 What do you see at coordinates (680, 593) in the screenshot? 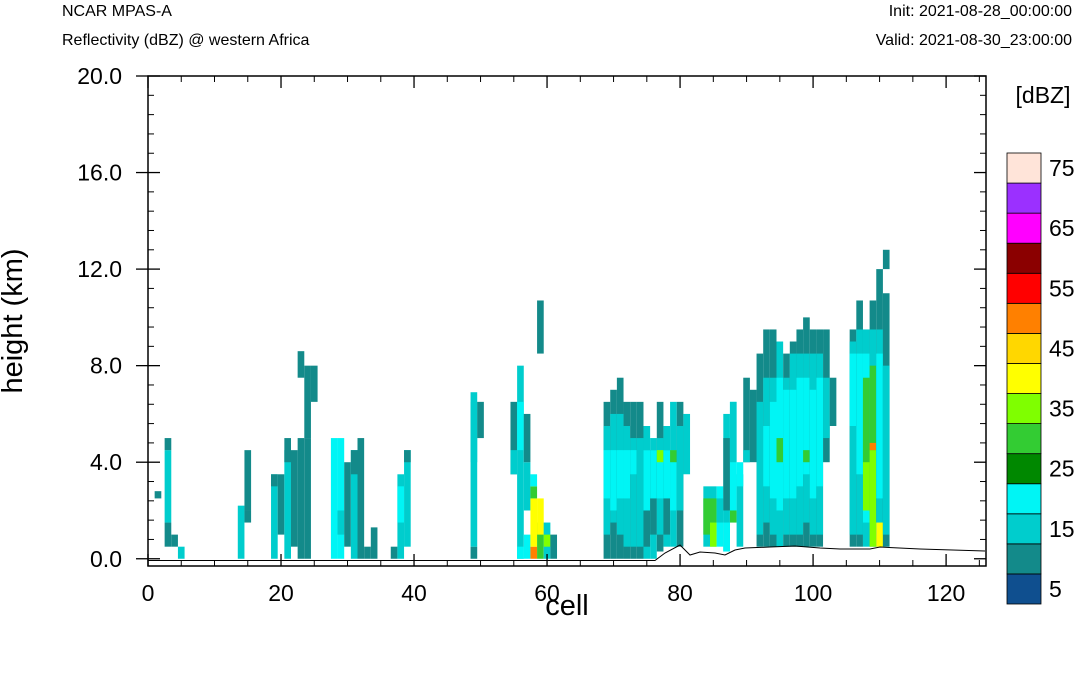
I see `x-tick-label: 80` at bounding box center [680, 593].